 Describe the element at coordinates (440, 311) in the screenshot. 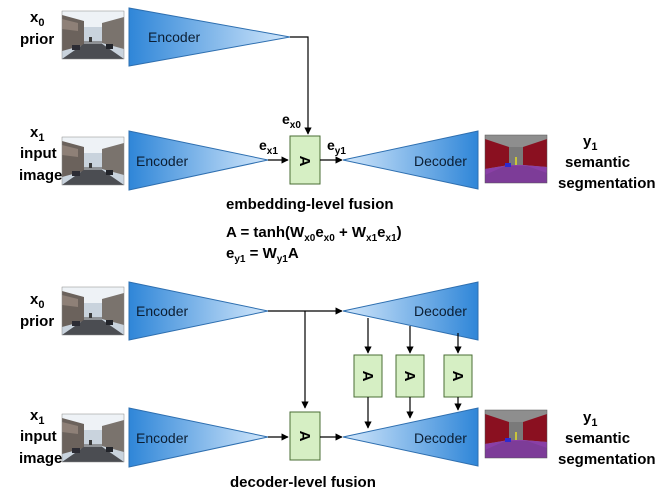

I see `bottom-prior-decoder-label: Decoder` at that location.